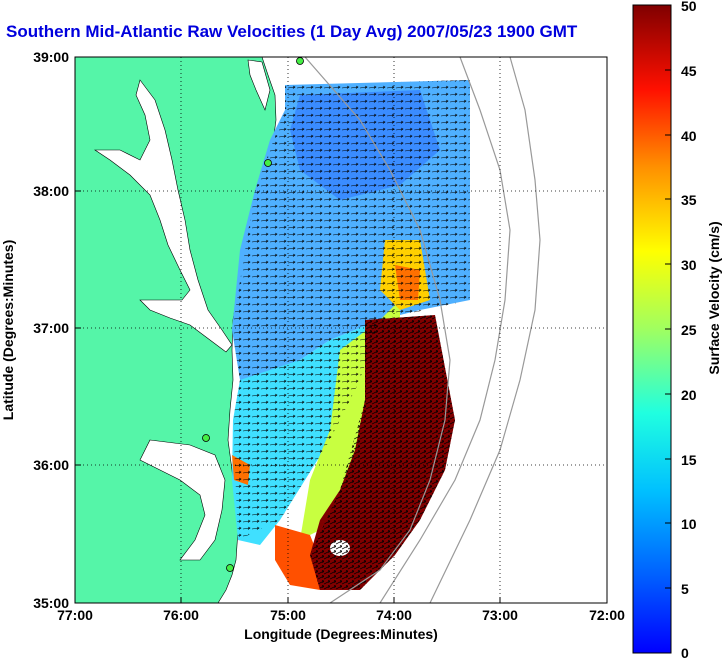  What do you see at coordinates (182, 500) in the screenshot?
I see `pamlico-sound` at bounding box center [182, 500].